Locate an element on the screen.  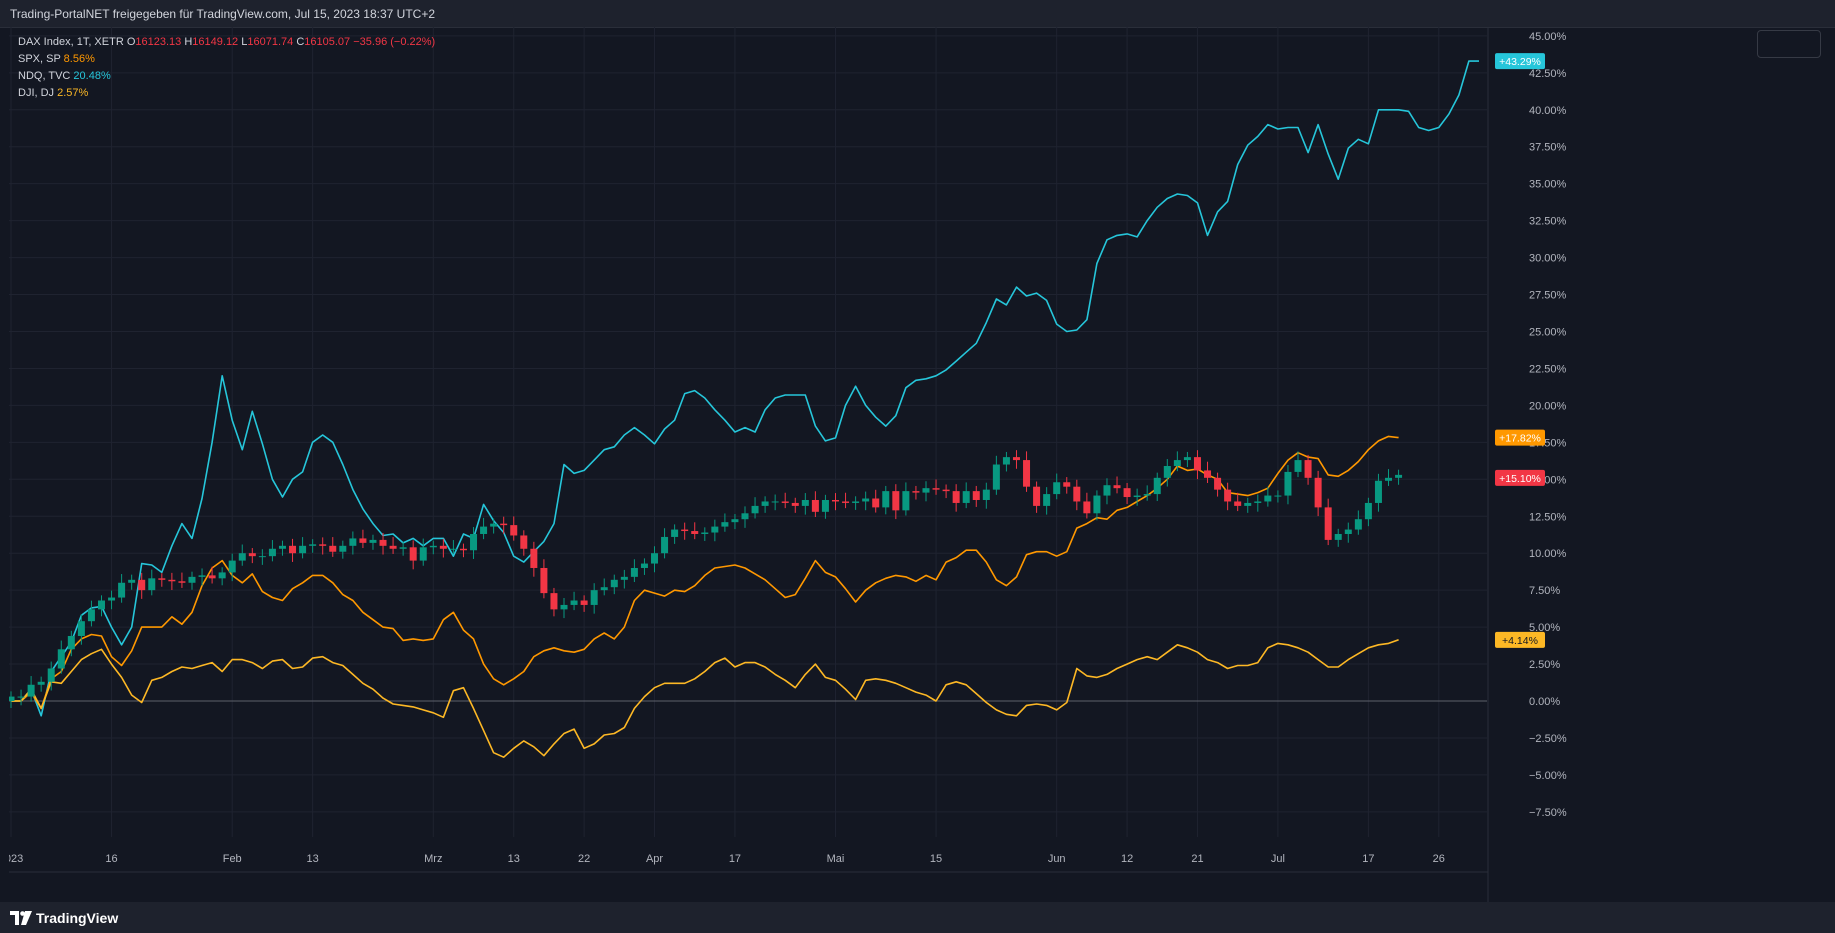
legend-dax-change: −35.96 (−0.22%) is located at coordinates (394, 42).